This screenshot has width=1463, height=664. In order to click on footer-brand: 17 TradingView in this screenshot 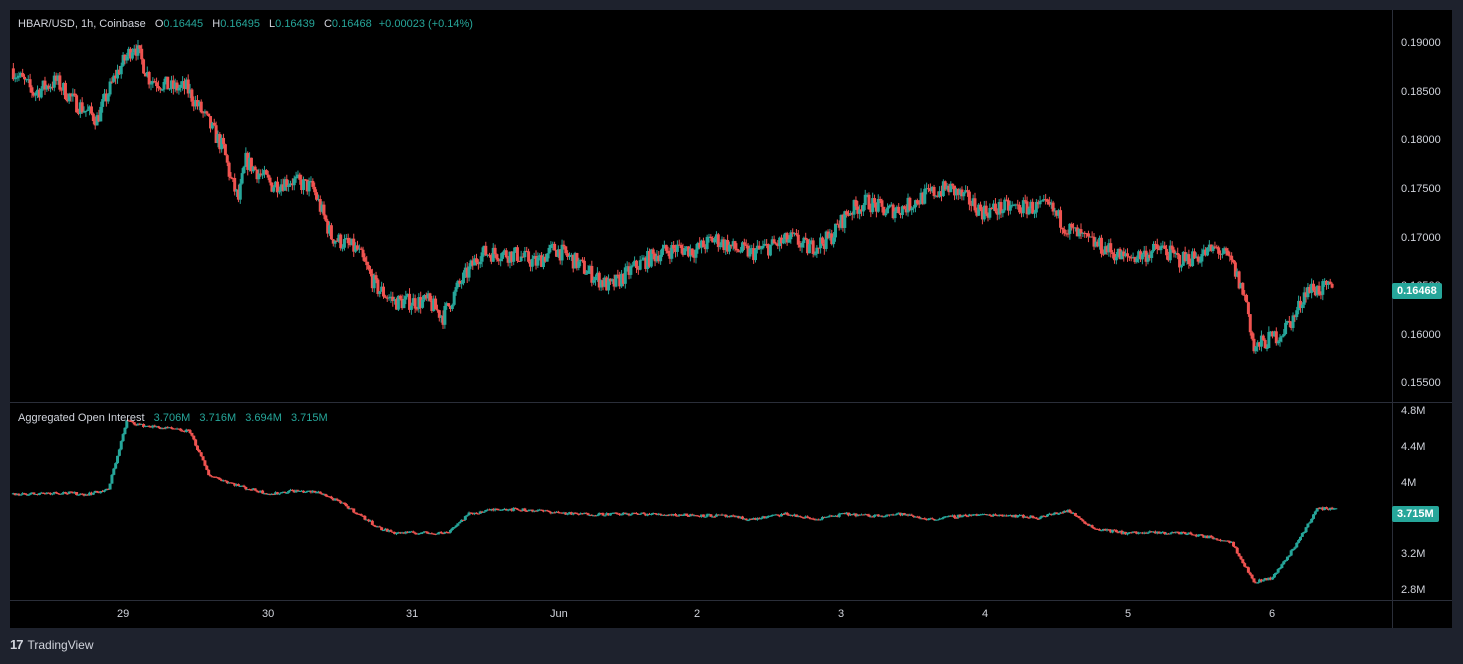, I will do `click(52, 644)`.